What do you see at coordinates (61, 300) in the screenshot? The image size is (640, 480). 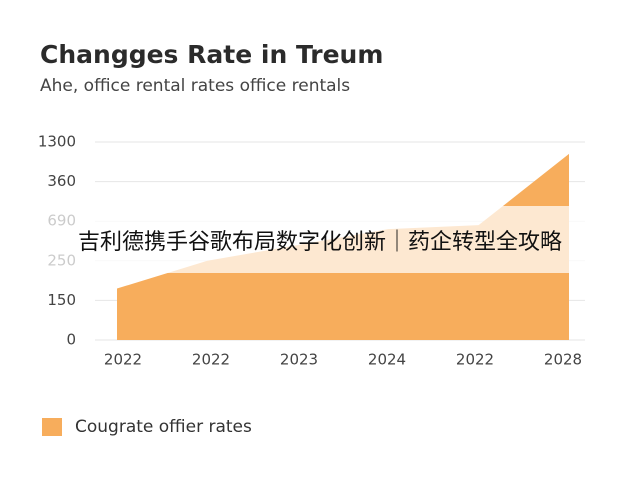 I see `y-tick-label: 150` at bounding box center [61, 300].